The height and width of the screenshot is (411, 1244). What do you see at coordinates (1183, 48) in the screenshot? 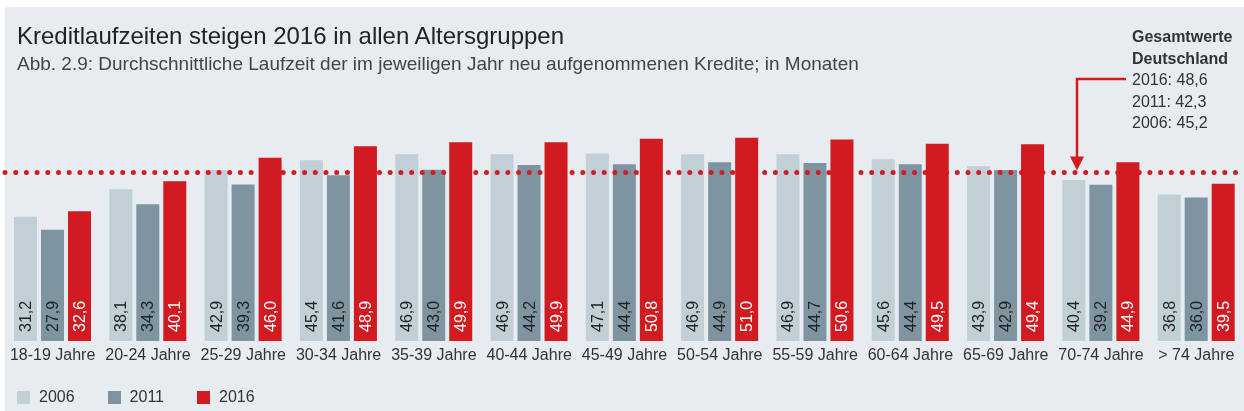
I see `text: Gesamtwerte Deutschland` at bounding box center [1183, 48].